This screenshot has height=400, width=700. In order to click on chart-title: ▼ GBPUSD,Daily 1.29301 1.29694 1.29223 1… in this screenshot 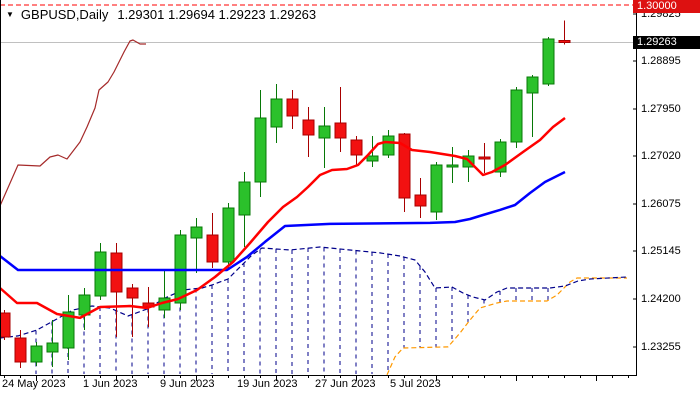, I will do `click(161, 14)`.